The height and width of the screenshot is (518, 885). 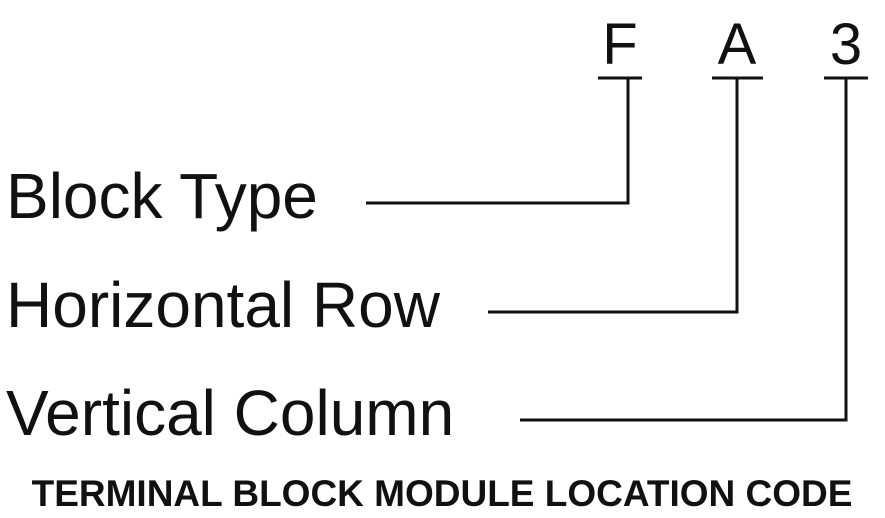 I want to click on label-block-type: Block Type, so click(x=162, y=196).